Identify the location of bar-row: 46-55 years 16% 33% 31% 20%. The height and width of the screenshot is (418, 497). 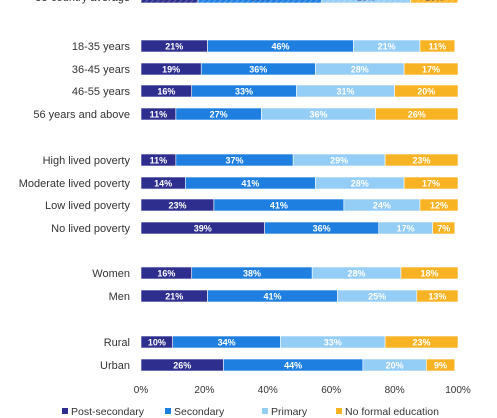
(265, 91).